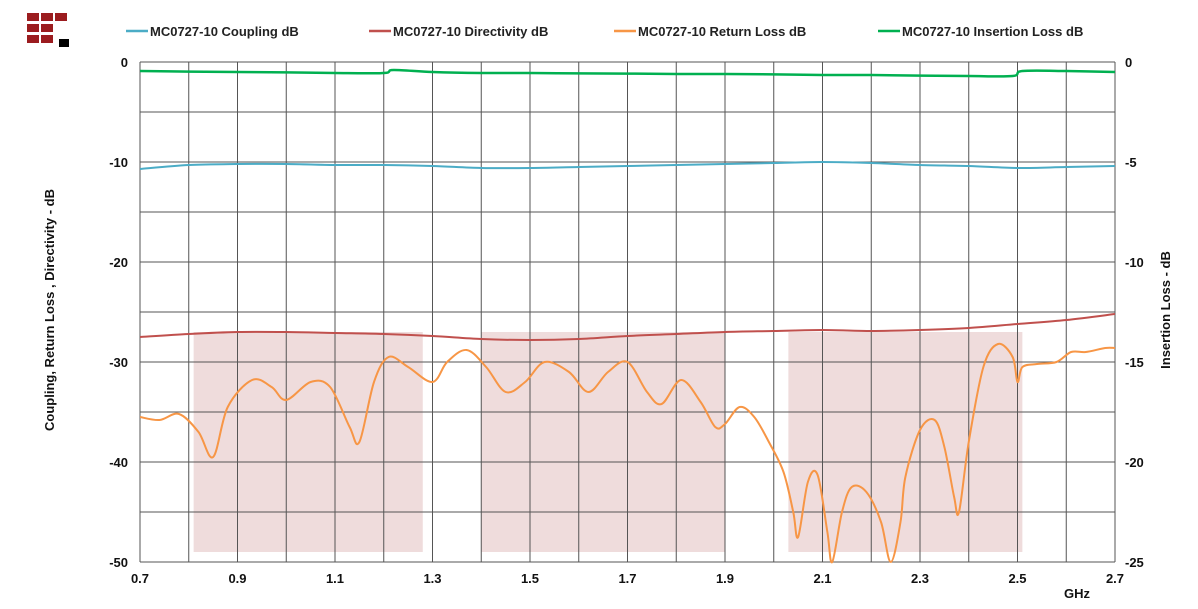  Describe the element at coordinates (822, 578) in the screenshot. I see `x-tick-label: 2.1` at that location.